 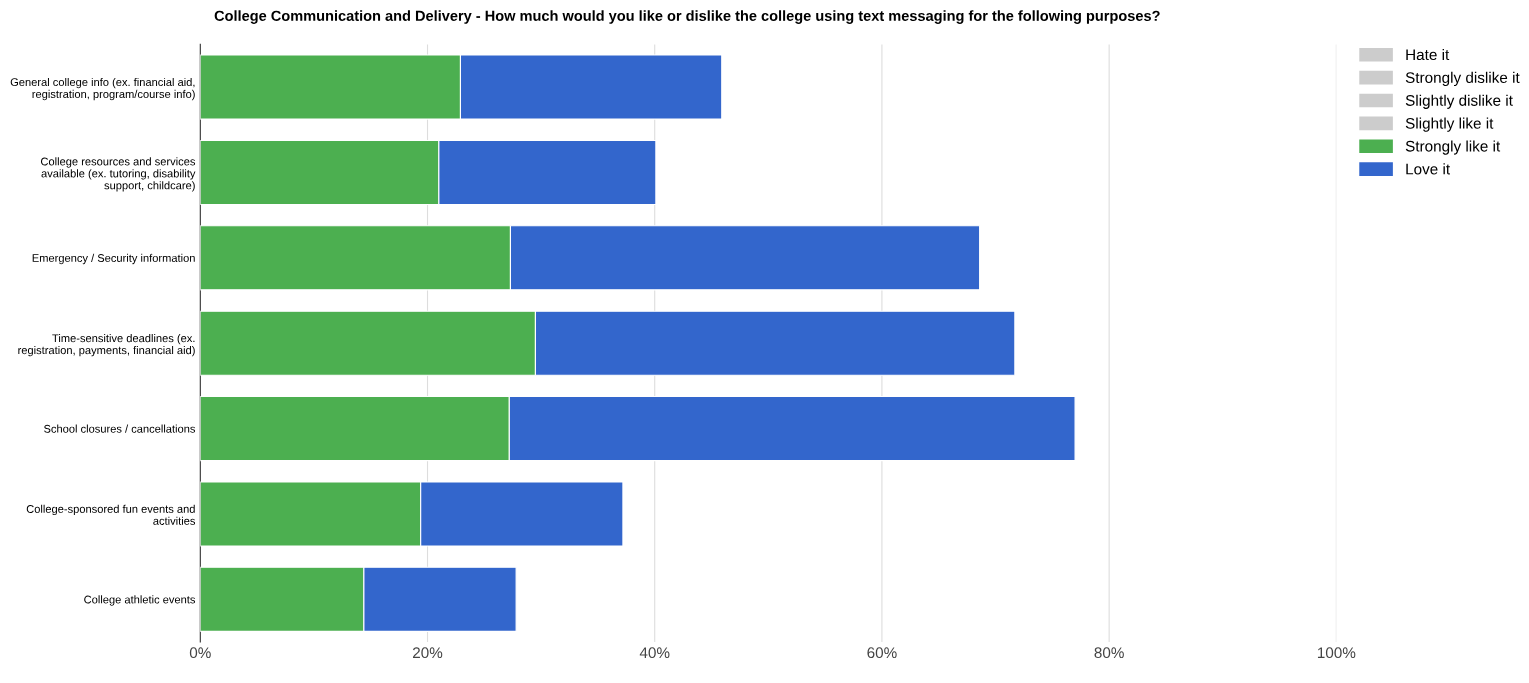 I want to click on legend-label: Slightly like it, so click(x=1449, y=124).